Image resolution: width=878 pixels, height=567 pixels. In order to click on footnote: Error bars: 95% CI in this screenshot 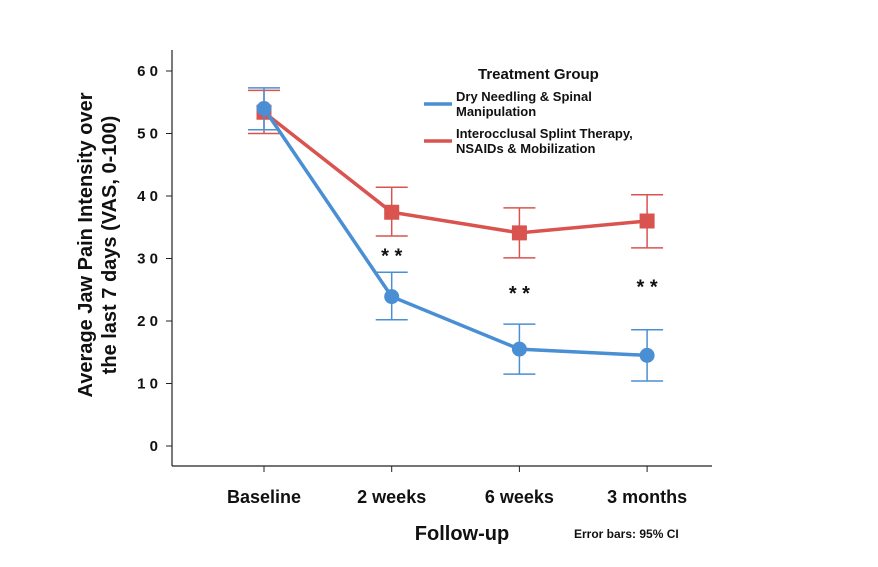, I will do `click(626, 534)`.